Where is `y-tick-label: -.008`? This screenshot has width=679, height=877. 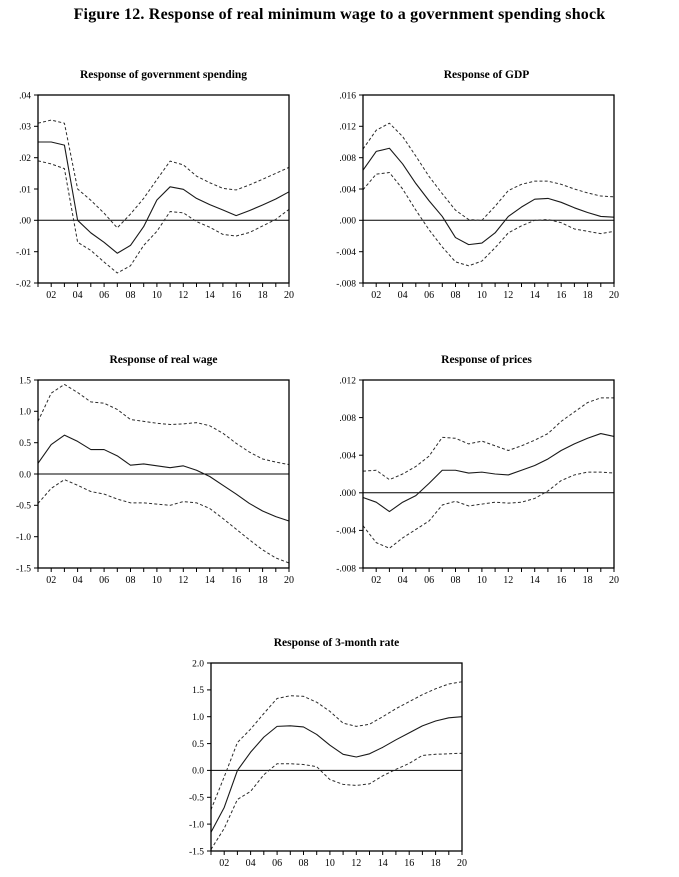 y-tick-label: -.008 is located at coordinates (346, 569).